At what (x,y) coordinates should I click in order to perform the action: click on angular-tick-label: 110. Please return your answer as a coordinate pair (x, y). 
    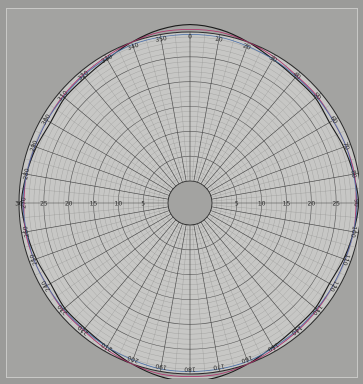
    Looking at the image, I should click on (346, 259).